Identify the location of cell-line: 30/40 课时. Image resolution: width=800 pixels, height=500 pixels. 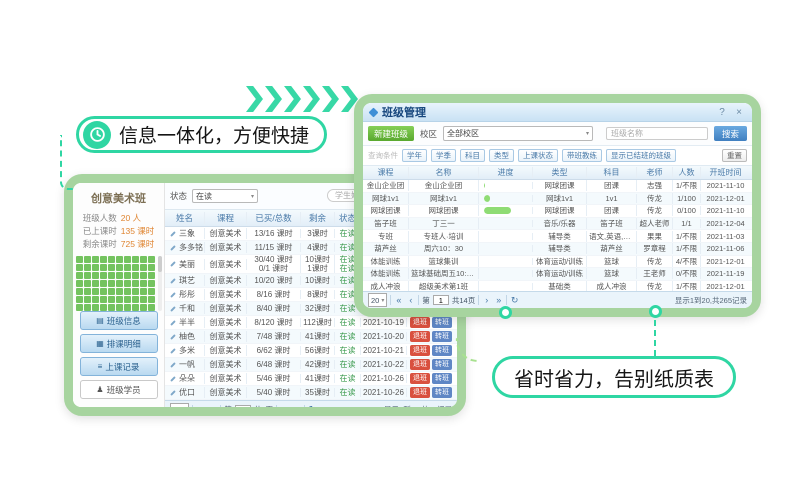
(273, 259).